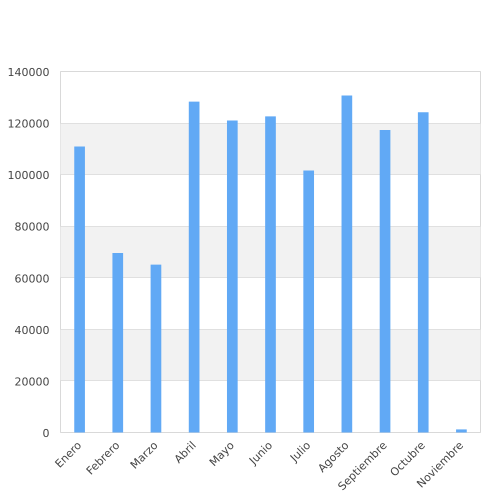  I want to click on y-tick-label: 60000, so click(32, 279).